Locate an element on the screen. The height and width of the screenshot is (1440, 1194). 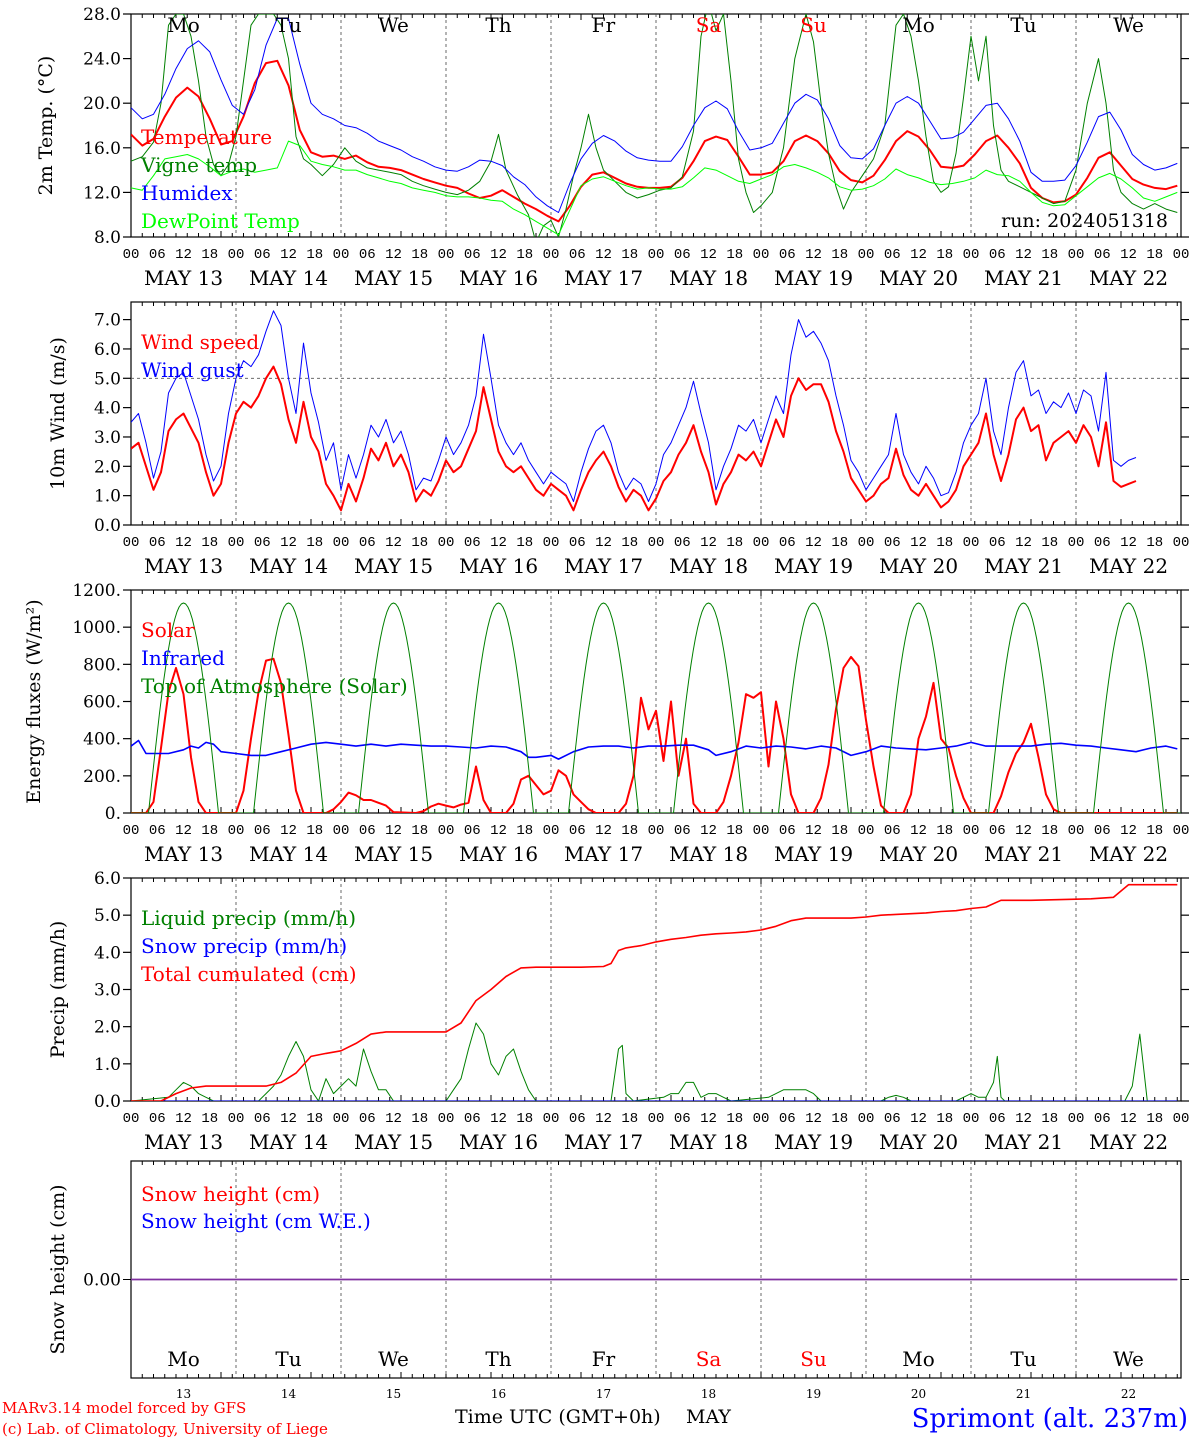
y-tick-label: 4.0 is located at coordinates (107, 953).